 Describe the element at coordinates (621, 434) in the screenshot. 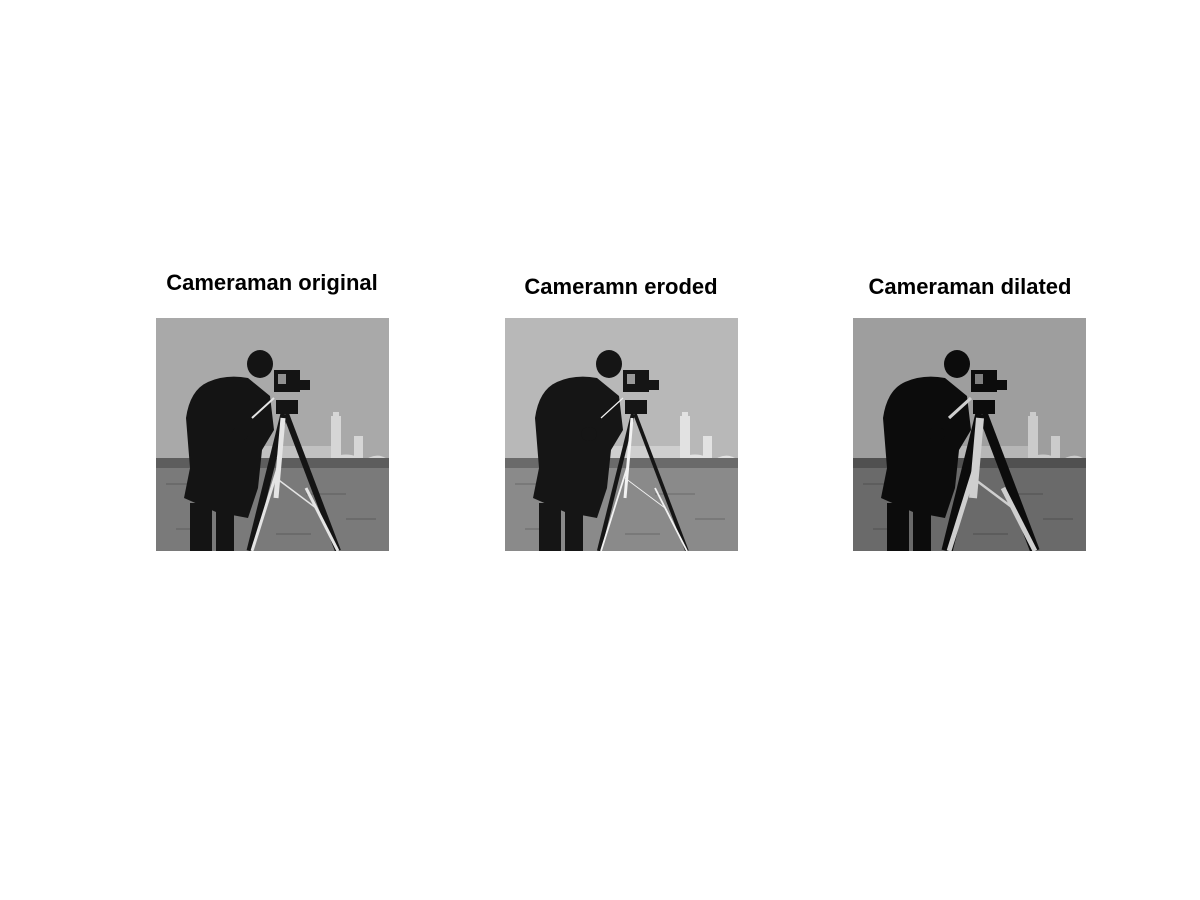

I see `cameraman-eroded-image` at that location.